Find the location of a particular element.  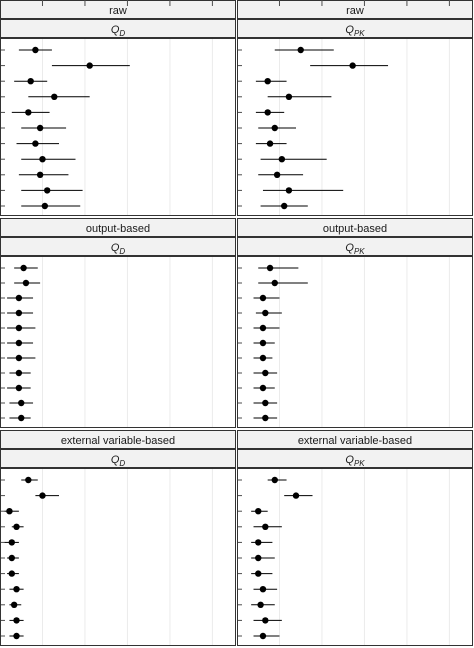

strip-method-label: external variable-based is located at coordinates (355, 441).